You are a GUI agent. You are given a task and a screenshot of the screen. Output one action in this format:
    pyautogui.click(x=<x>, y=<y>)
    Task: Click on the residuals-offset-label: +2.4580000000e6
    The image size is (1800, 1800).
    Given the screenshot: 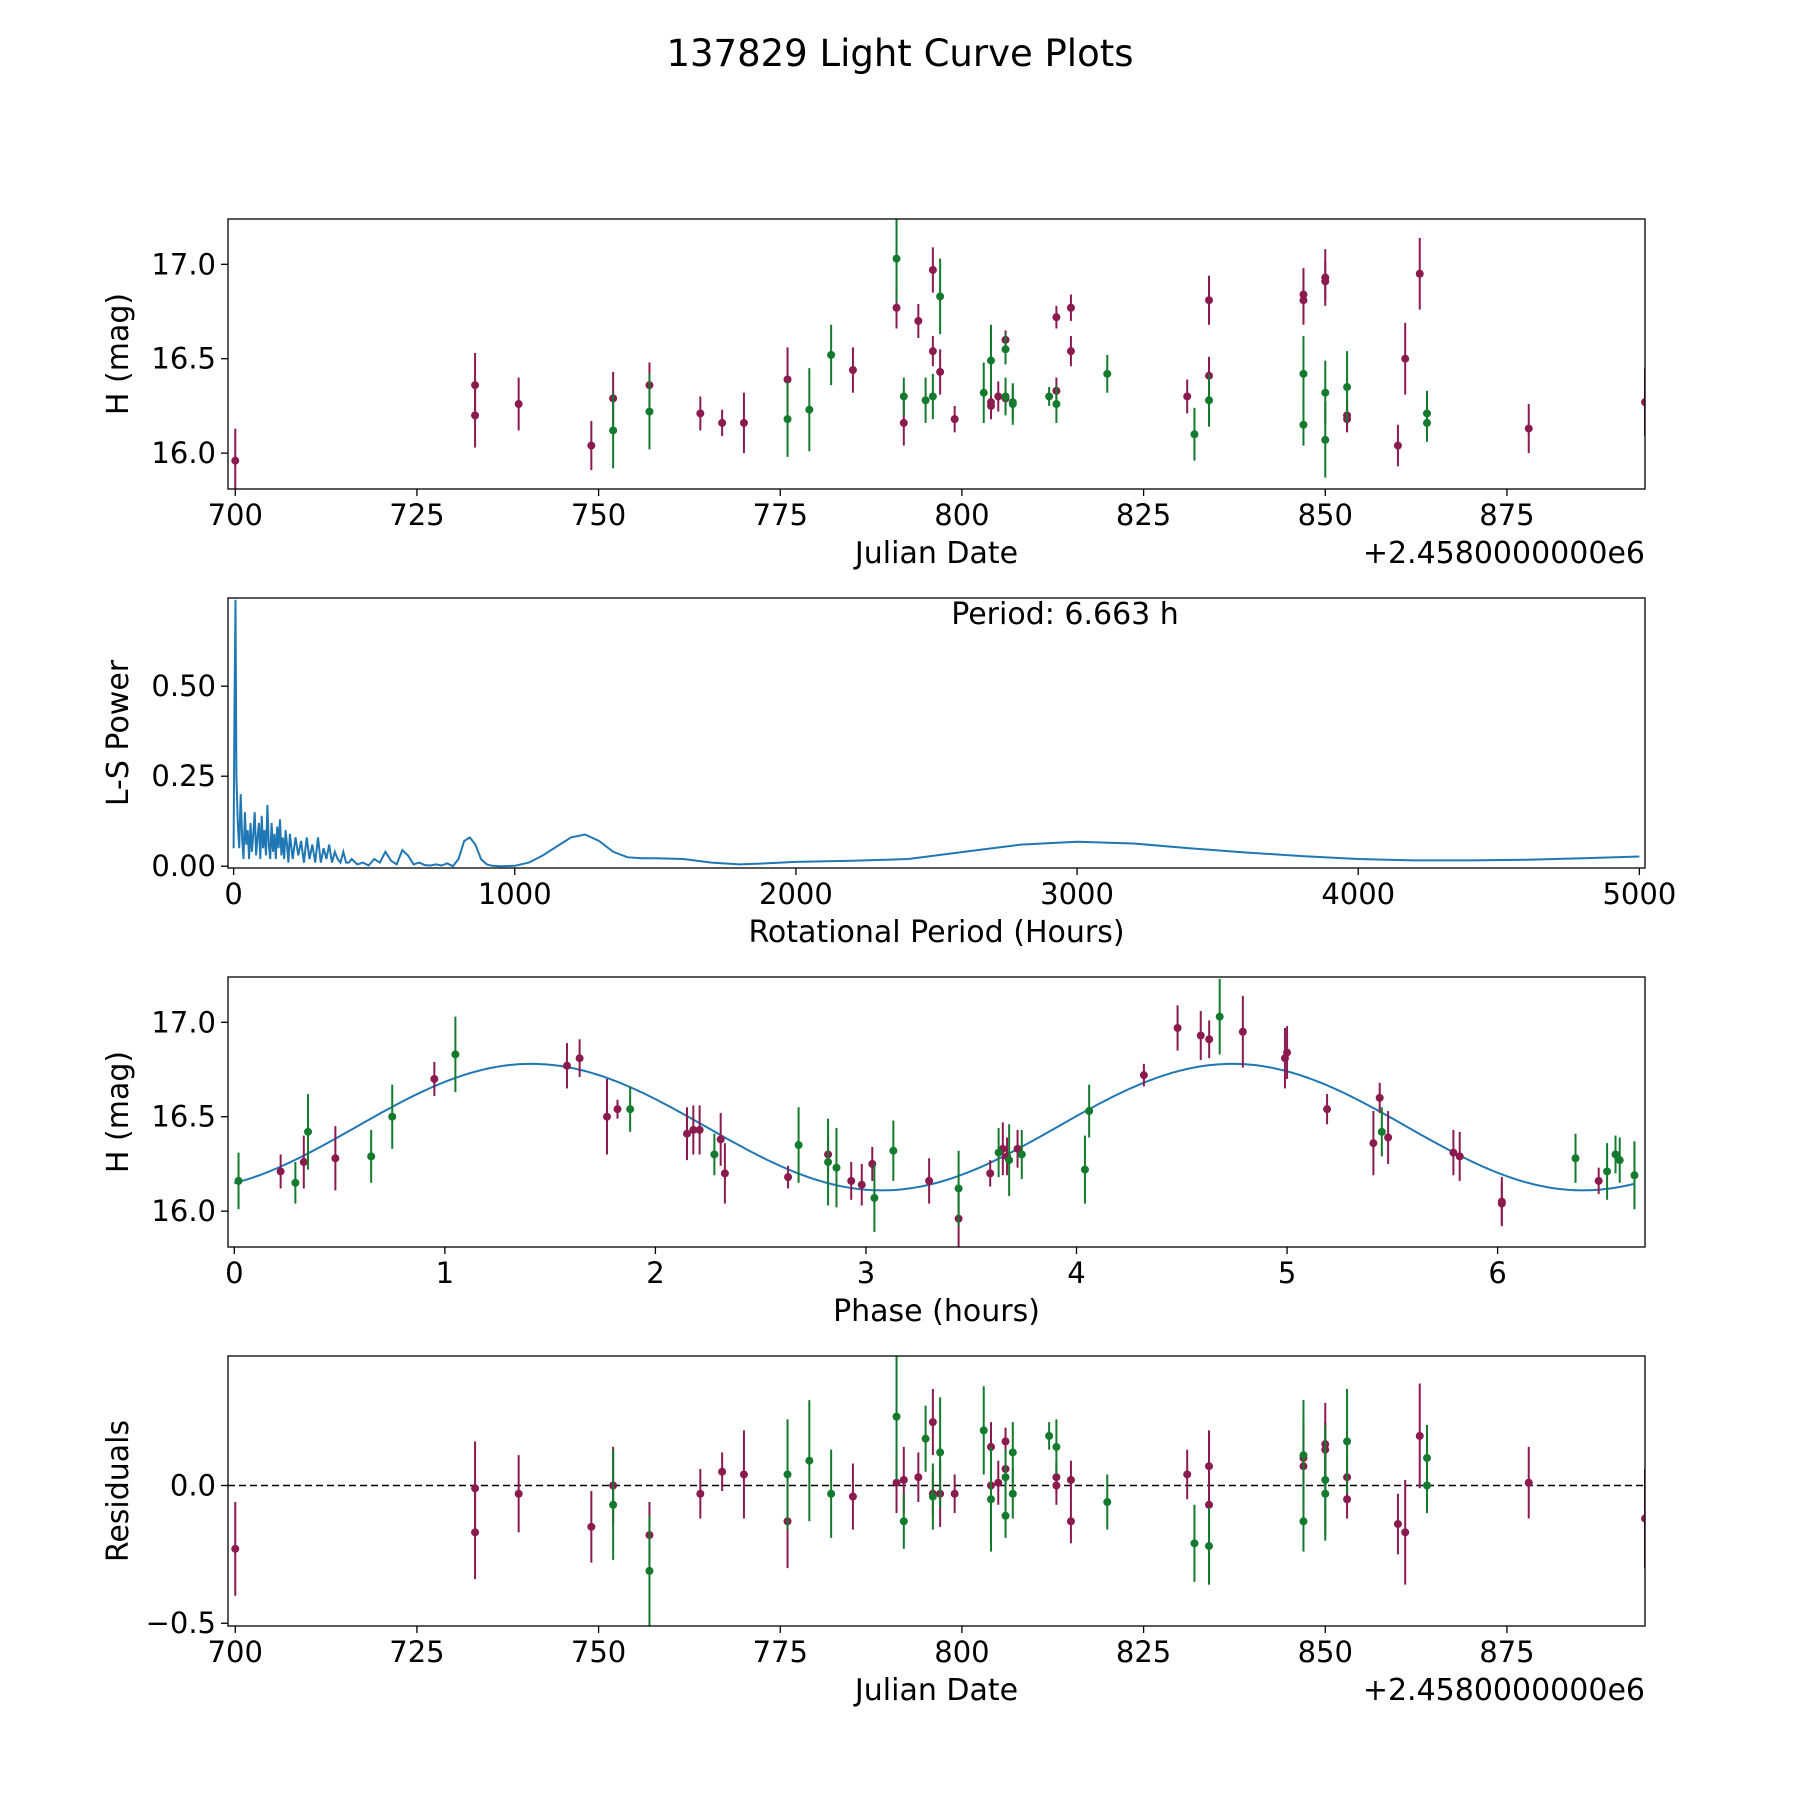 What is the action you would take?
    pyautogui.click(x=1504, y=1690)
    